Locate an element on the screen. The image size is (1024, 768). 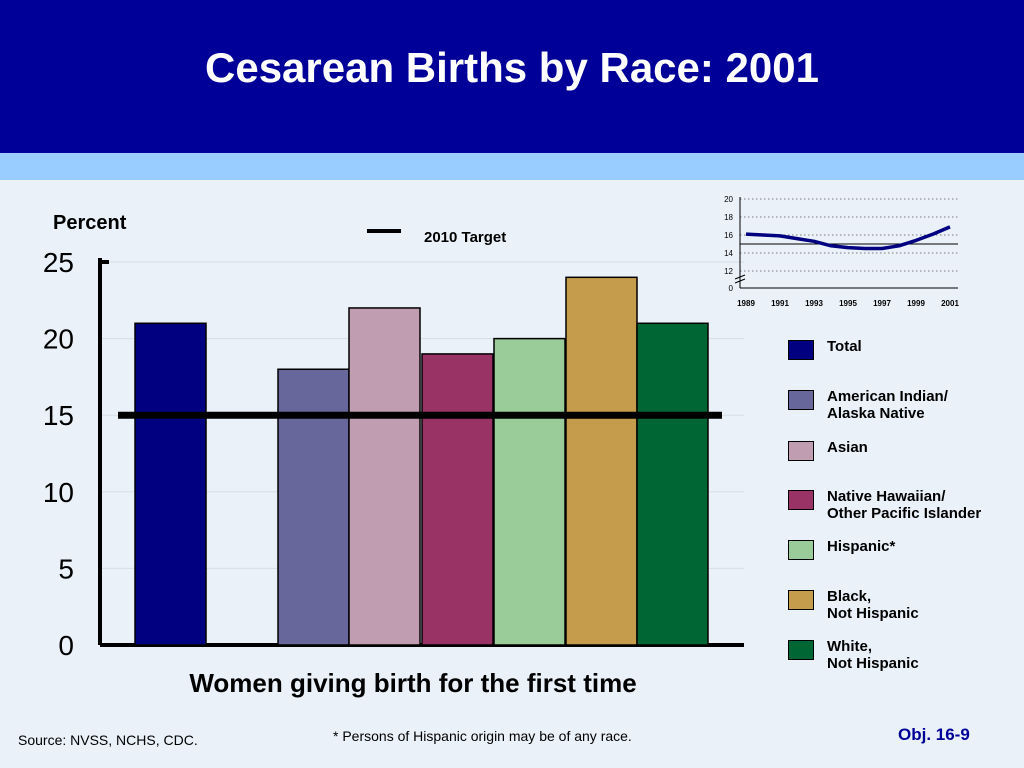
legend-item: Asian is located at coordinates (828, 450).